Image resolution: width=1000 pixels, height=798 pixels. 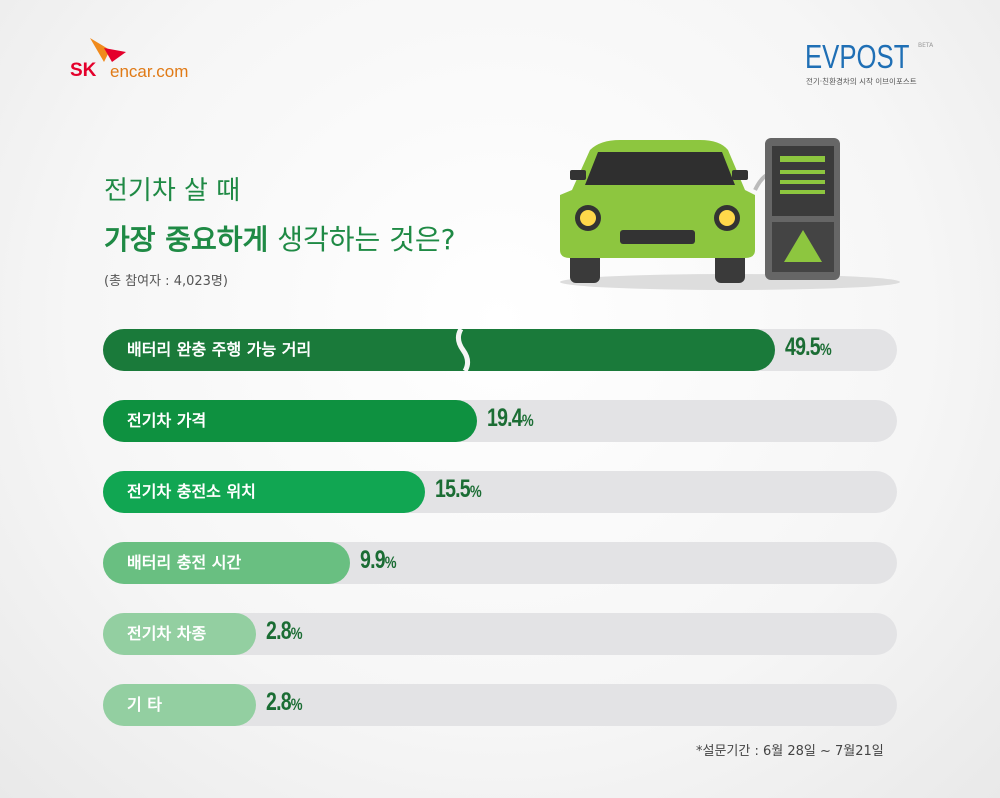 I want to click on bar-value-label: 49.5%, so click(x=808, y=347).